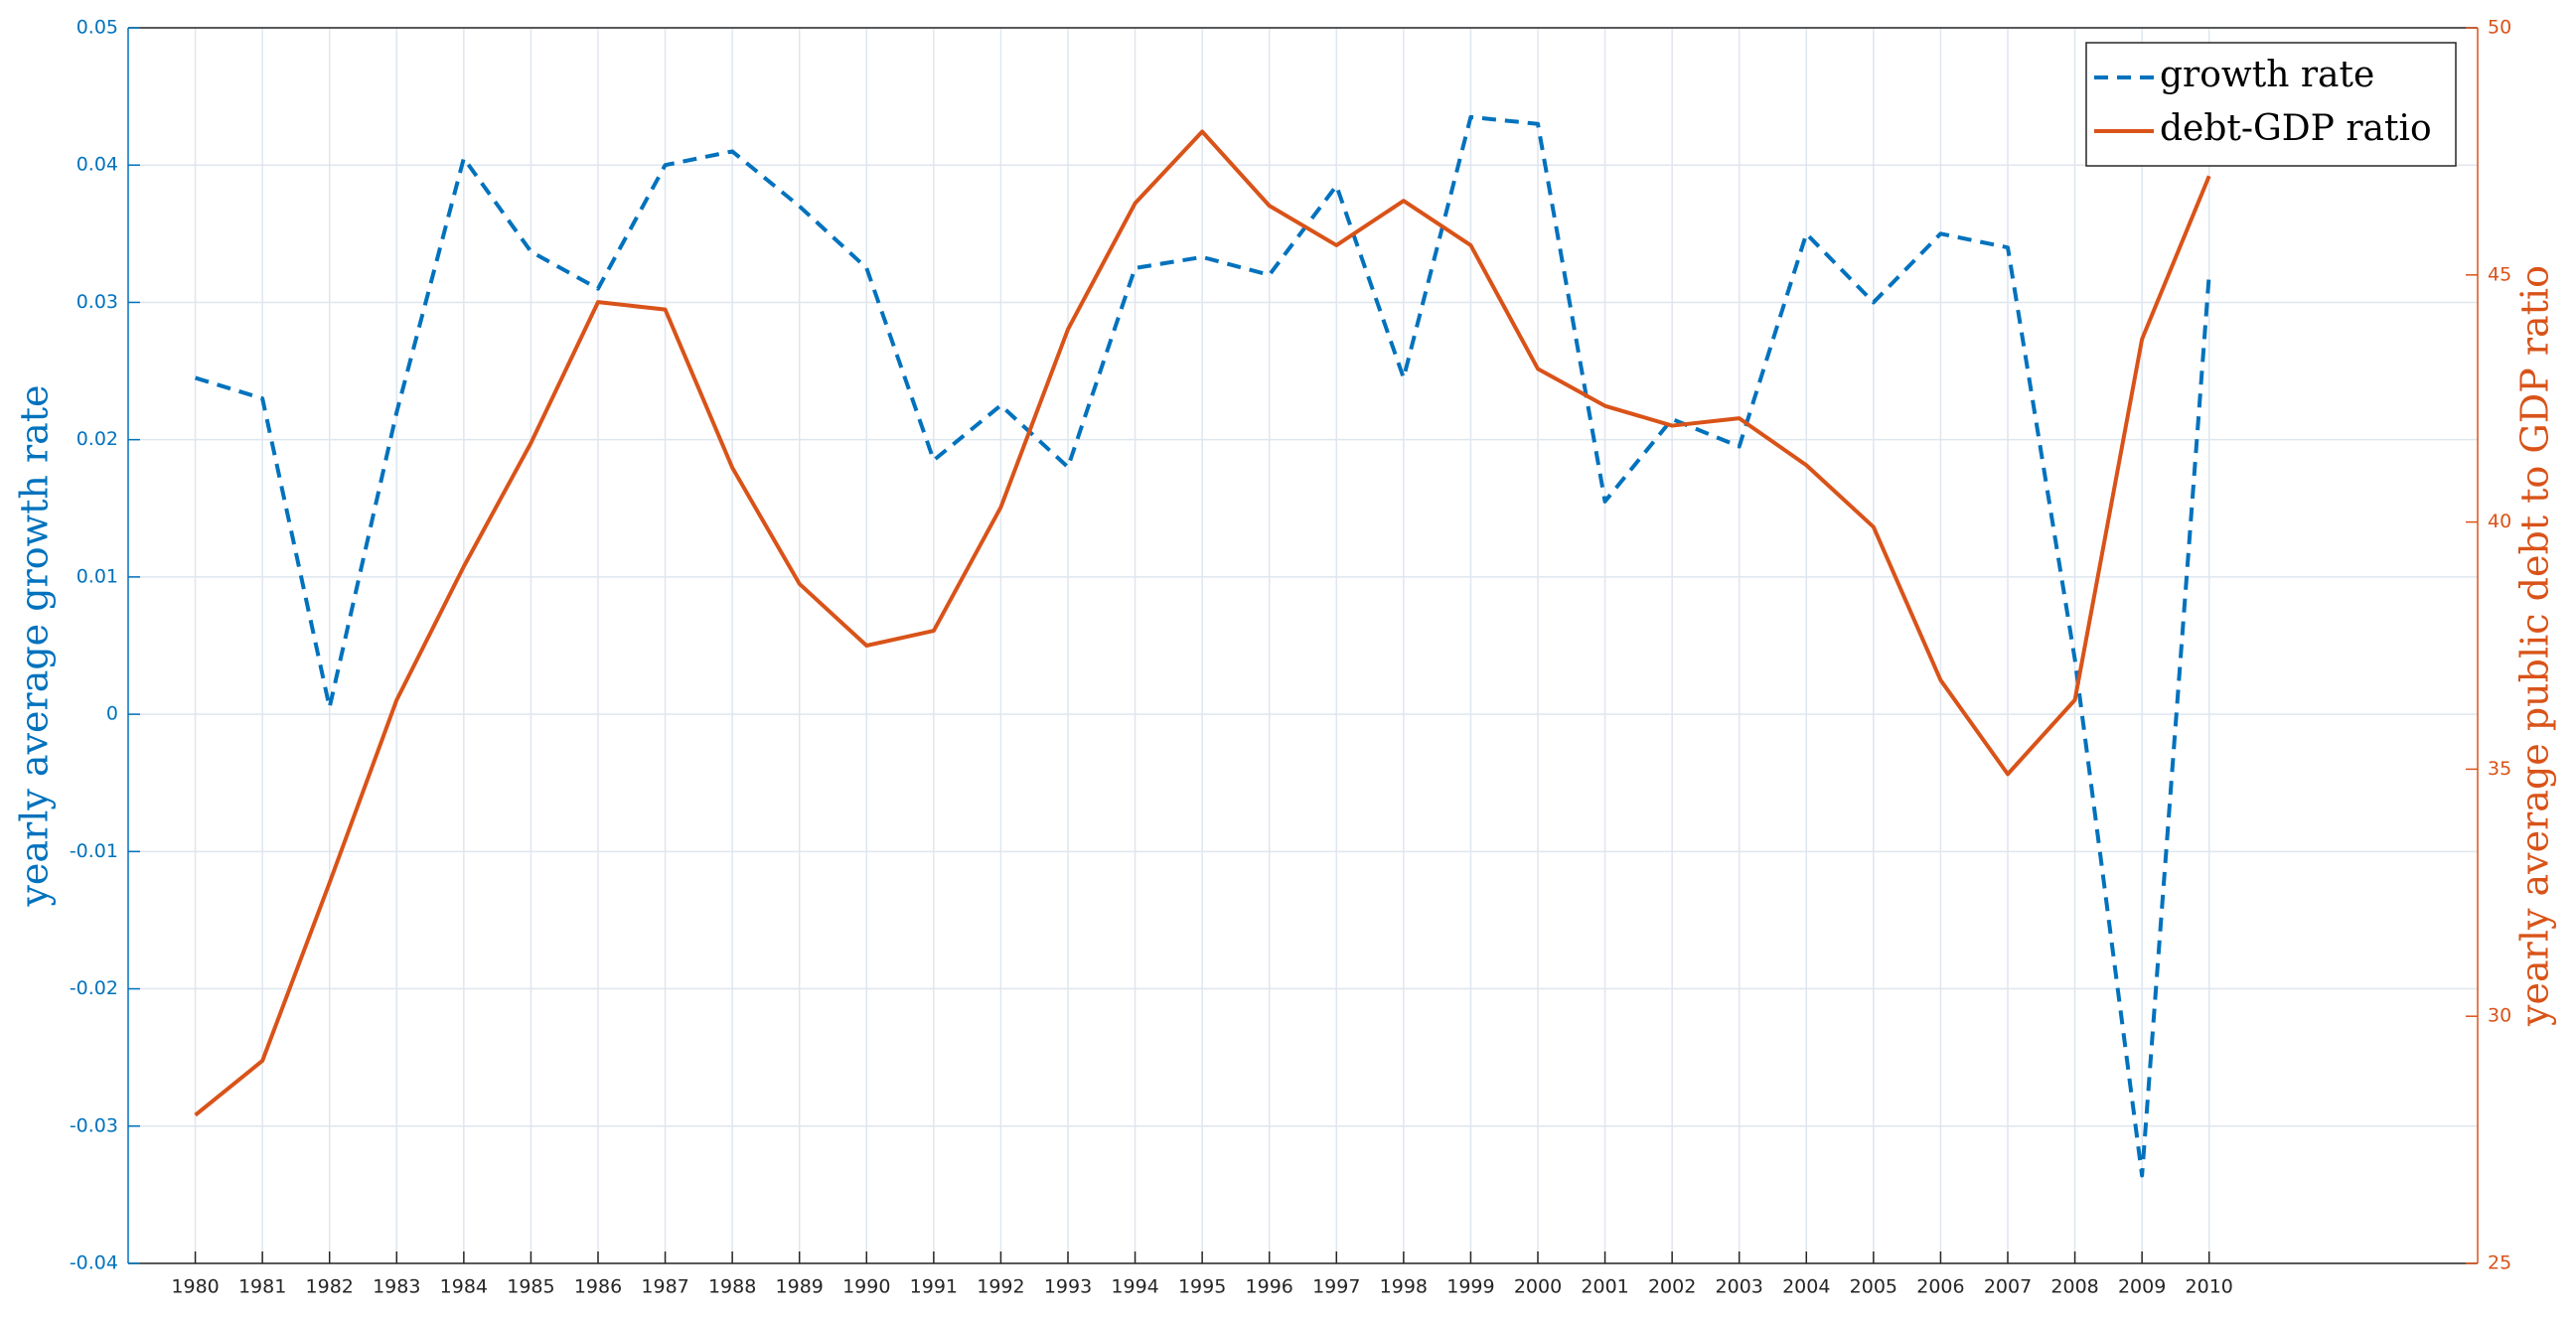  Describe the element at coordinates (97, 28) in the screenshot. I see `y-tick-label: 0.05` at that location.